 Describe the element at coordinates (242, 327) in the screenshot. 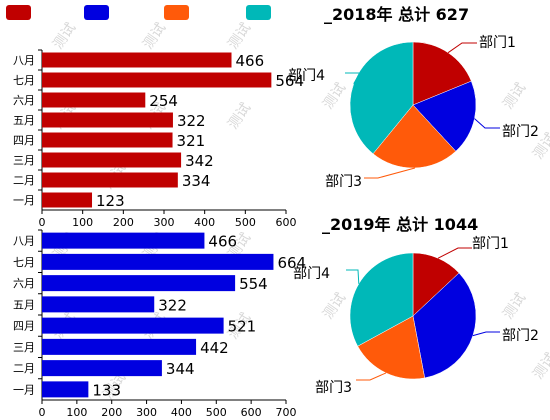

I see `data-label: 521` at that location.